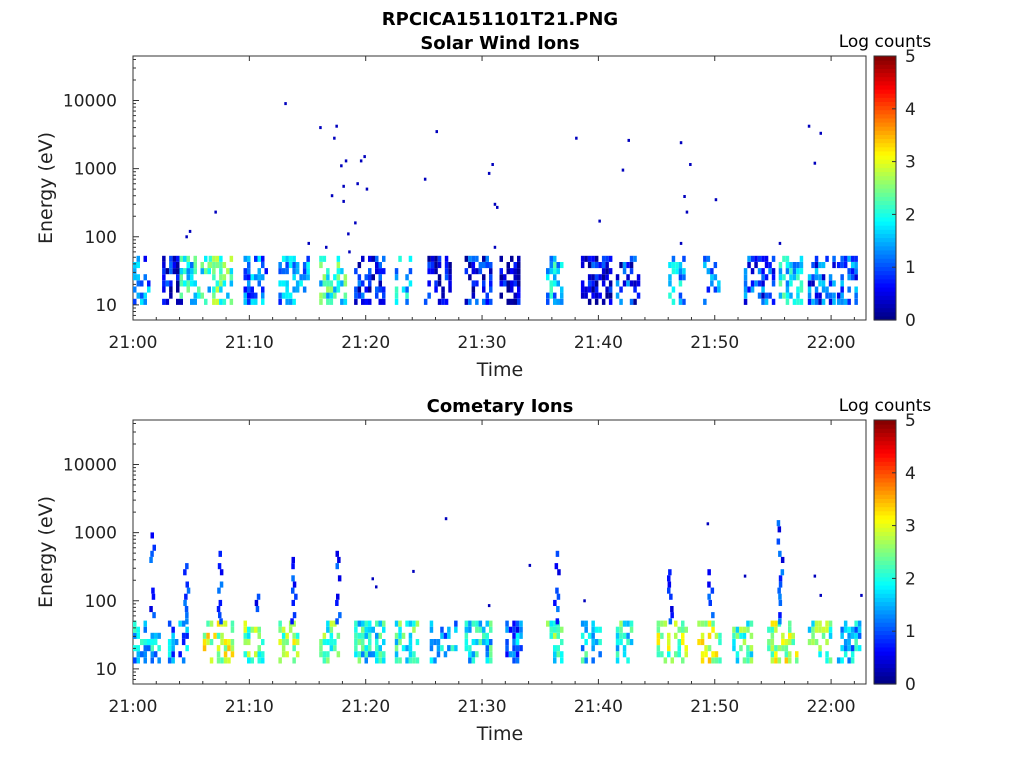 The image size is (1024, 768). What do you see at coordinates (498, 590) in the screenshot?
I see `heatmap-cells` at bounding box center [498, 590].